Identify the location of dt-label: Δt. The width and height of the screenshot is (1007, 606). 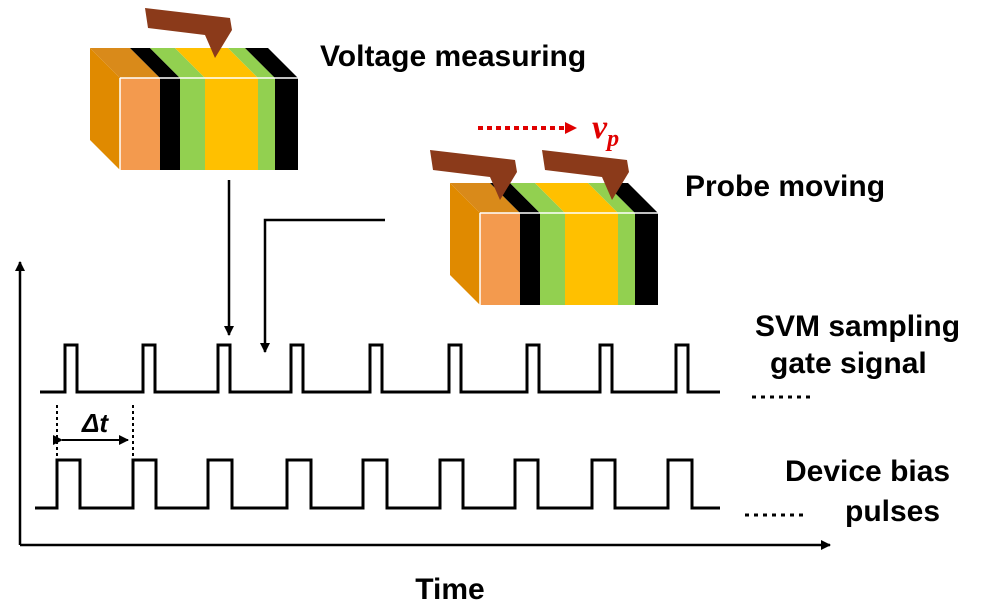
(95, 423).